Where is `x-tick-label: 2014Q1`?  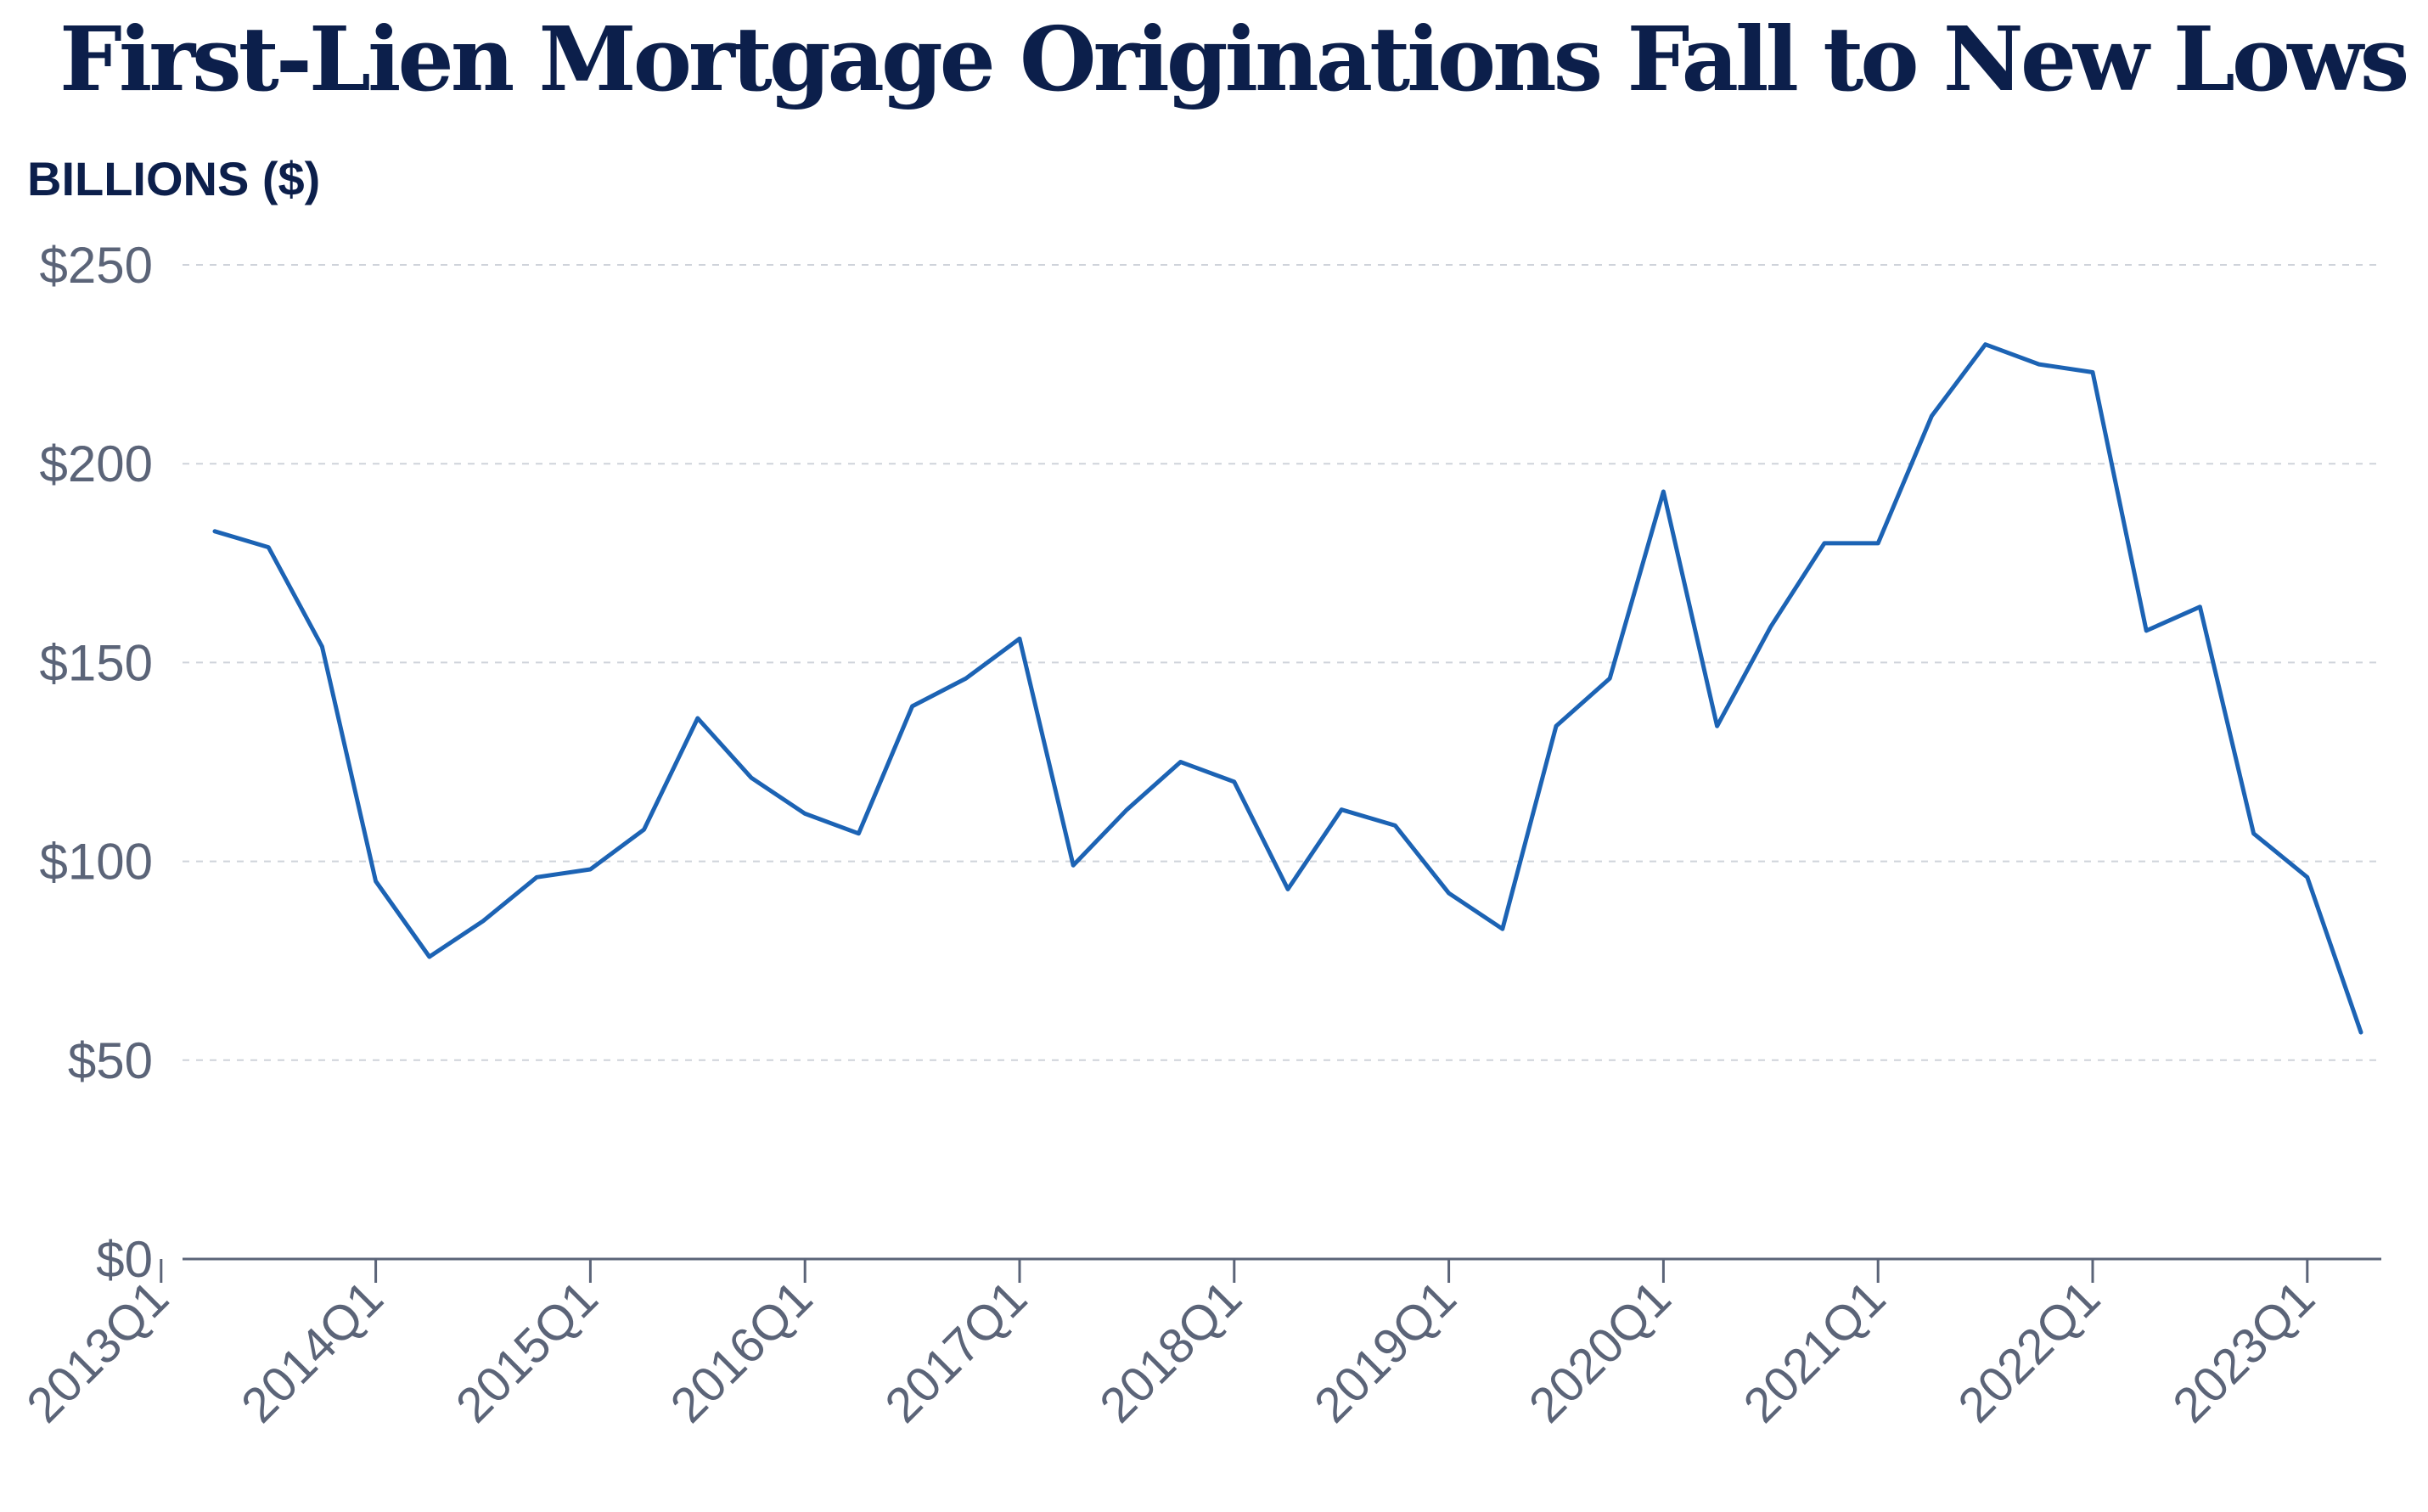 x-tick-label: 2014Q1 is located at coordinates (313, 1351).